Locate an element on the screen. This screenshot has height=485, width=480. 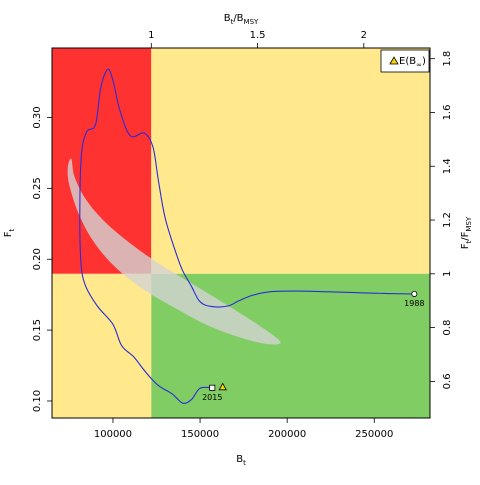
end-year-label: 2015 is located at coordinates (212, 397).